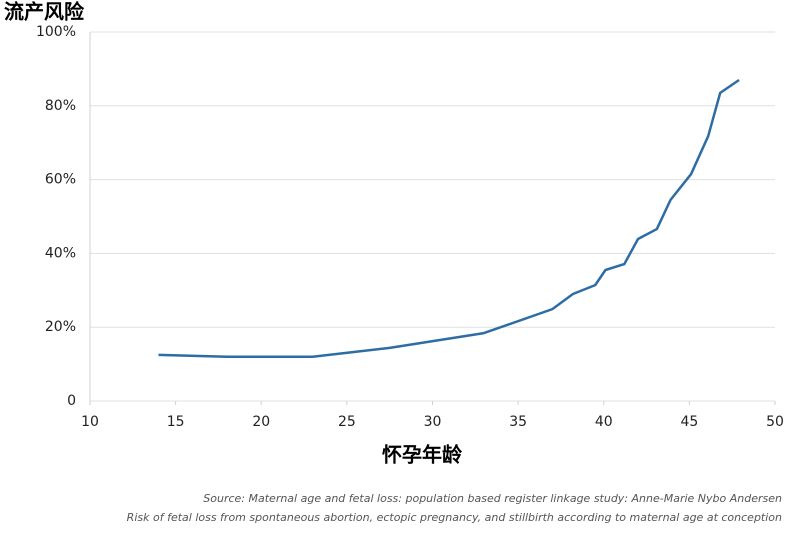 The height and width of the screenshot is (543, 787). What do you see at coordinates (775, 422) in the screenshot?
I see `x-tick-label: 50` at bounding box center [775, 422].